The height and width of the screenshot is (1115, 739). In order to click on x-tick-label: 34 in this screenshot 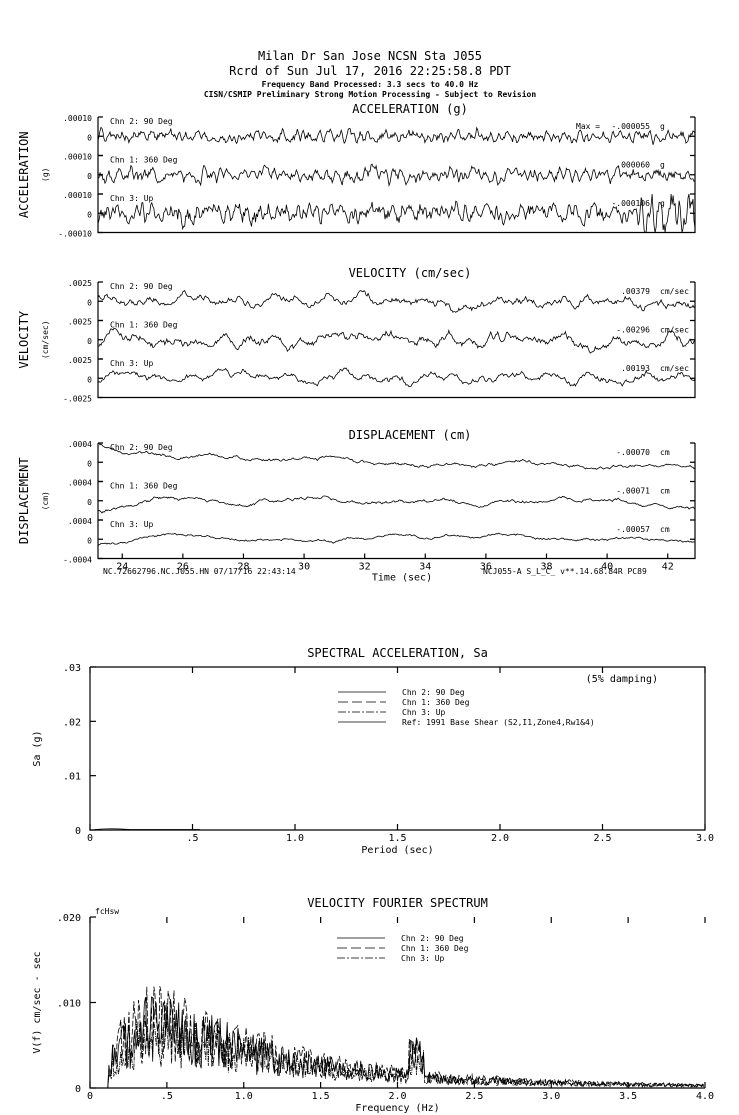, I will do `click(425, 567)`.